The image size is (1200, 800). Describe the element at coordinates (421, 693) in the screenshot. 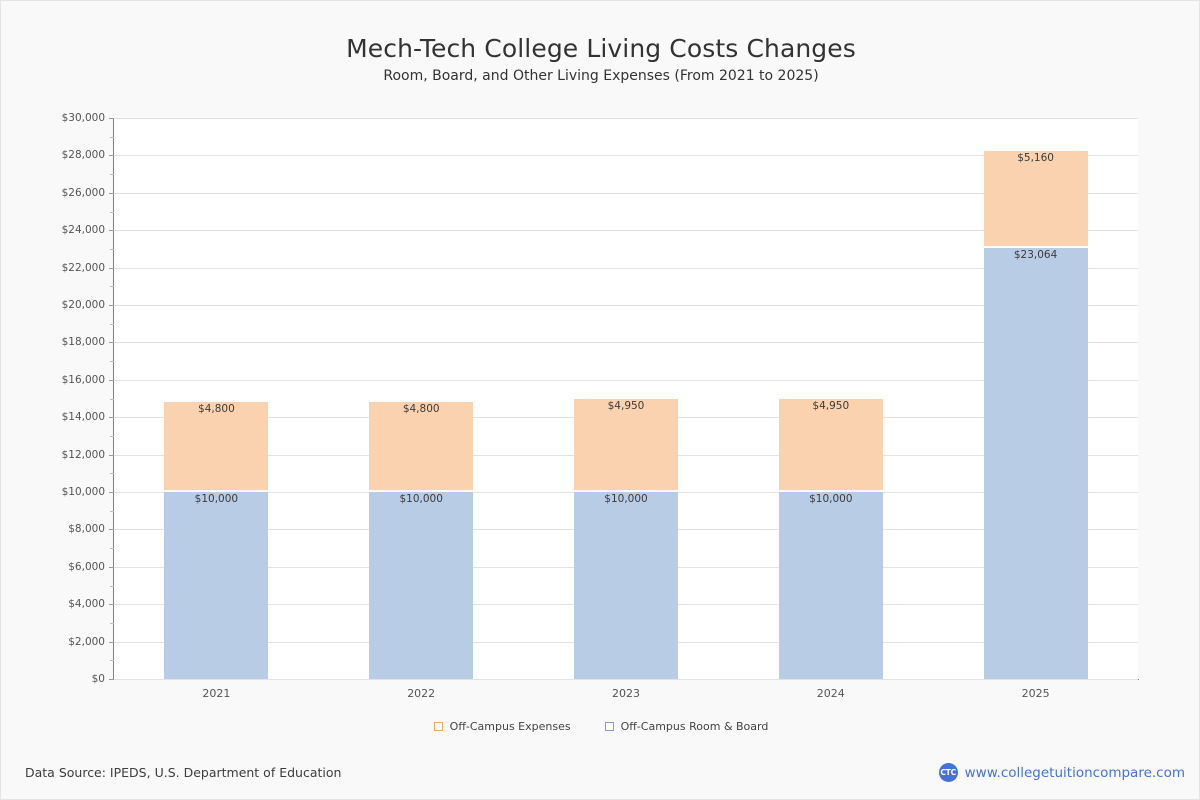

I see `x-axis-tick-label: 2022` at that location.